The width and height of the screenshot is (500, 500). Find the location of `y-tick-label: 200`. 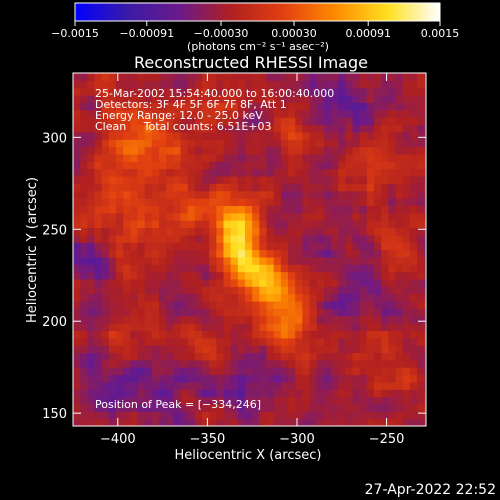

y-tick-label: 200 is located at coordinates (54, 322).